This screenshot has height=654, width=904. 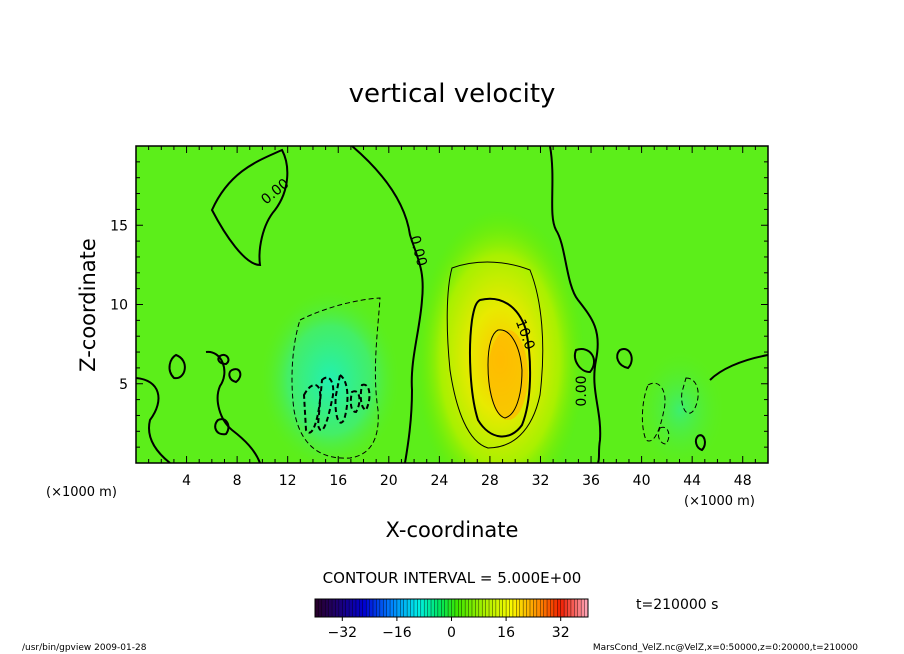 I want to click on downdraft-region, so click(x=330, y=376).